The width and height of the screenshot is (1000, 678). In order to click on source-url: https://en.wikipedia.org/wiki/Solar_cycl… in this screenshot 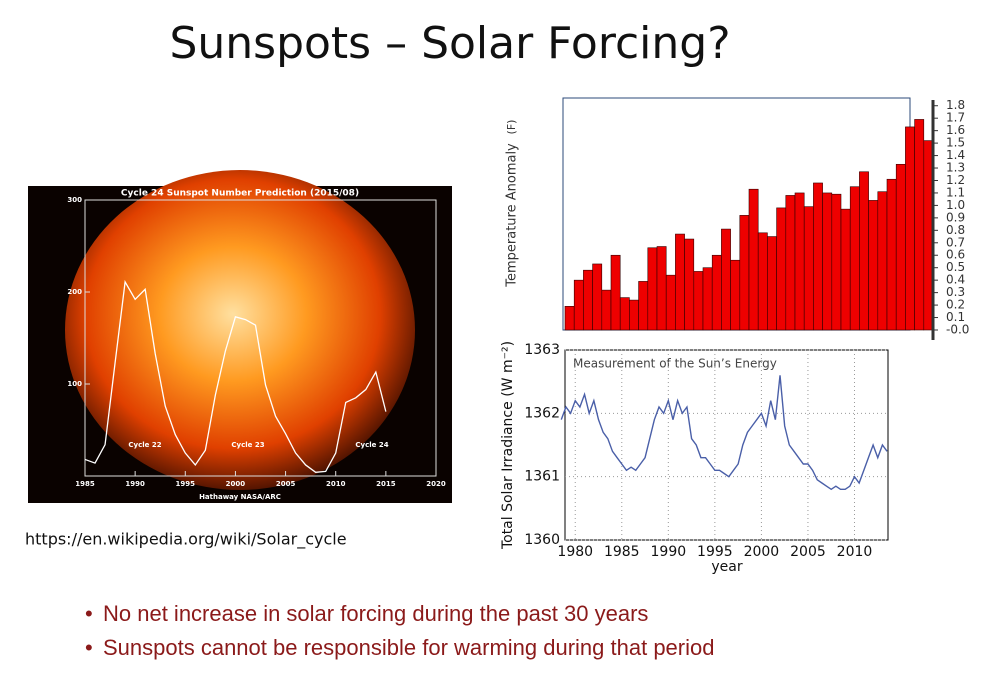, I will do `click(186, 540)`.